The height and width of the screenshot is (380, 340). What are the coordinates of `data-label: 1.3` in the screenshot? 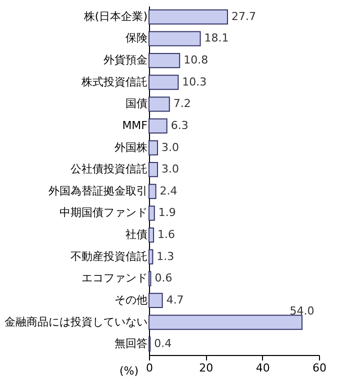 It's located at (165, 256).